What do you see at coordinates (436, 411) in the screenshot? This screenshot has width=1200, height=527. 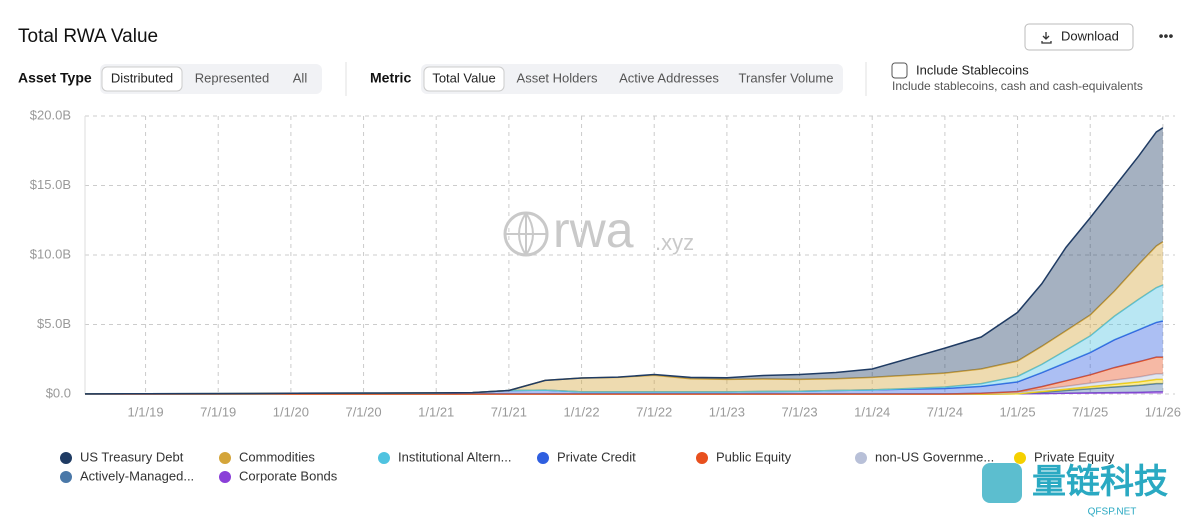 I see `x-tick-label: 1/1/21` at bounding box center [436, 411].